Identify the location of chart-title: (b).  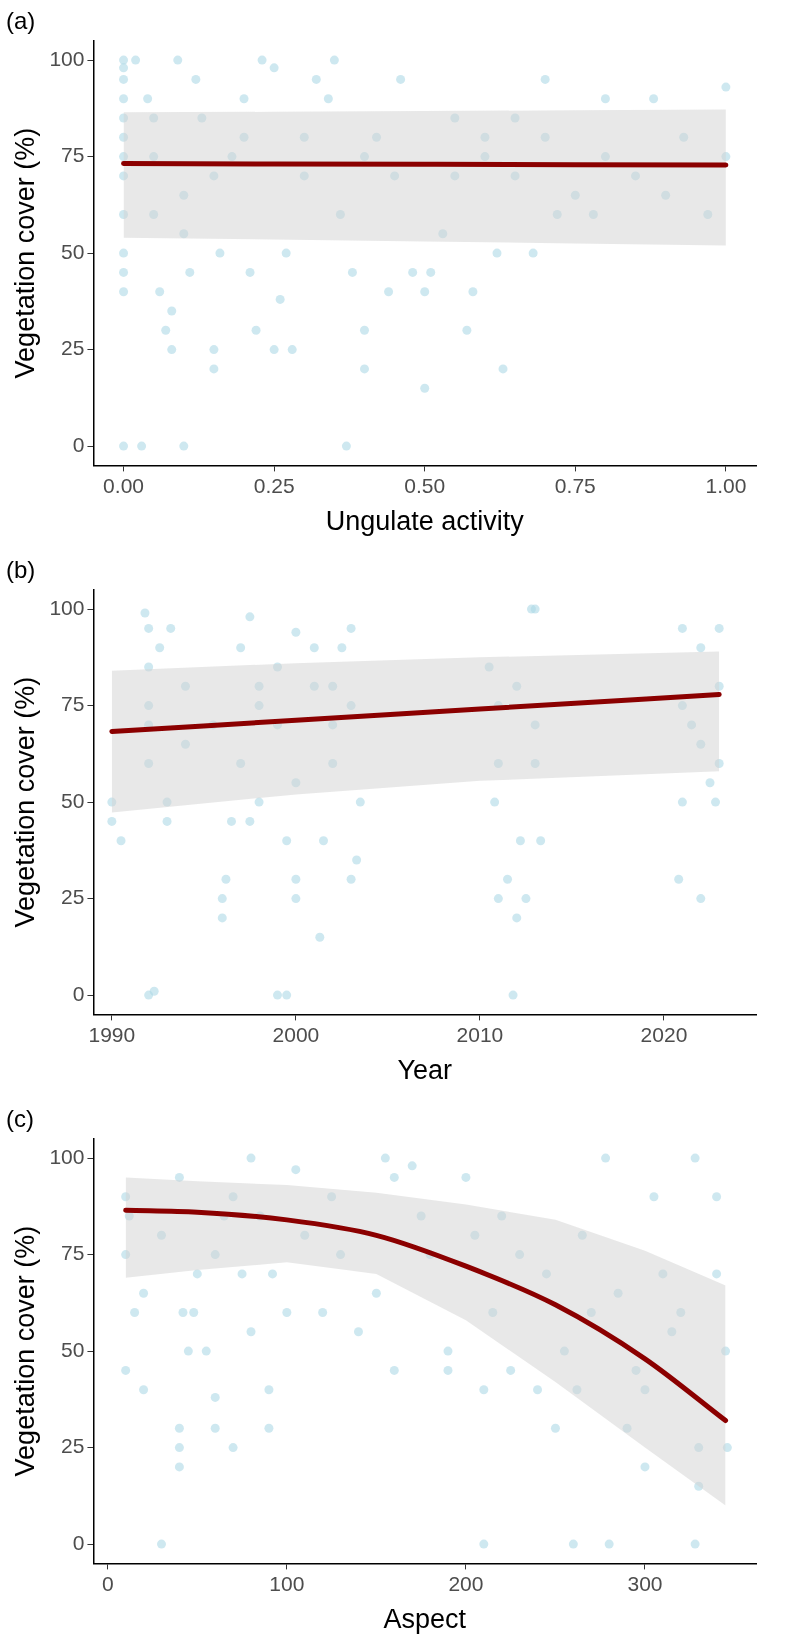
(21, 570).